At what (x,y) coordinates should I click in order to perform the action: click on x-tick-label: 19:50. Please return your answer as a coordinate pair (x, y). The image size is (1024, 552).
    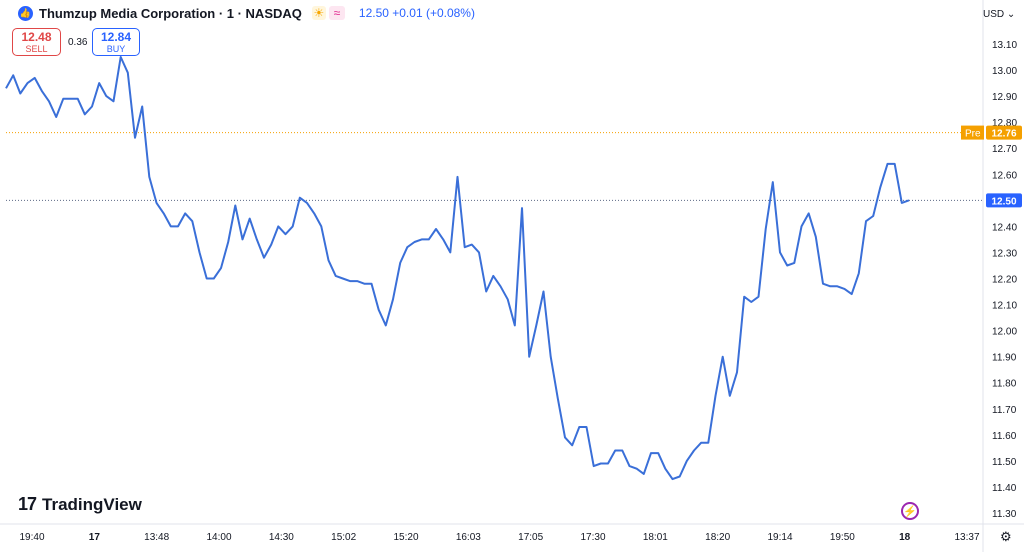
    Looking at the image, I should click on (842, 537).